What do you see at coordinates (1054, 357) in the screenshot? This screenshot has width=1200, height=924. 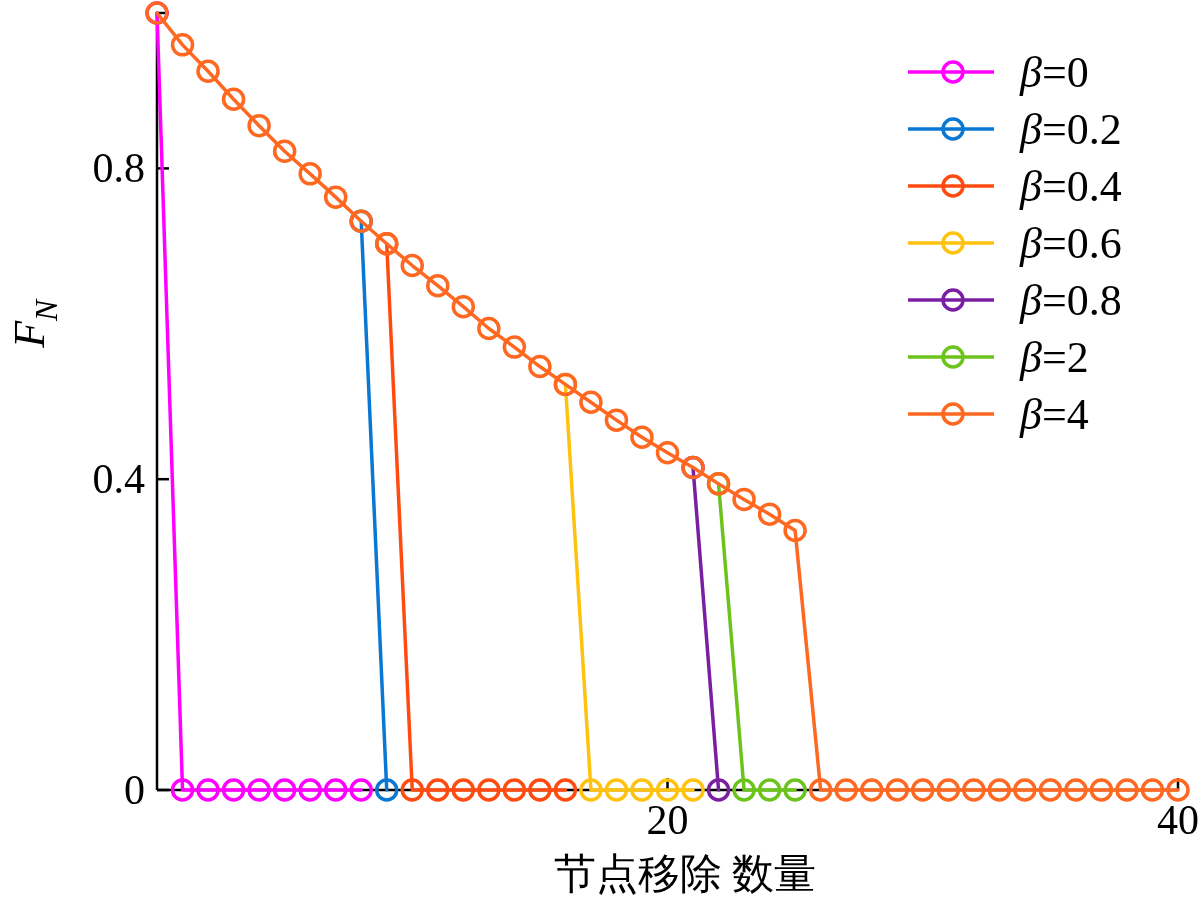 I see `legend-label: β=2` at bounding box center [1054, 357].